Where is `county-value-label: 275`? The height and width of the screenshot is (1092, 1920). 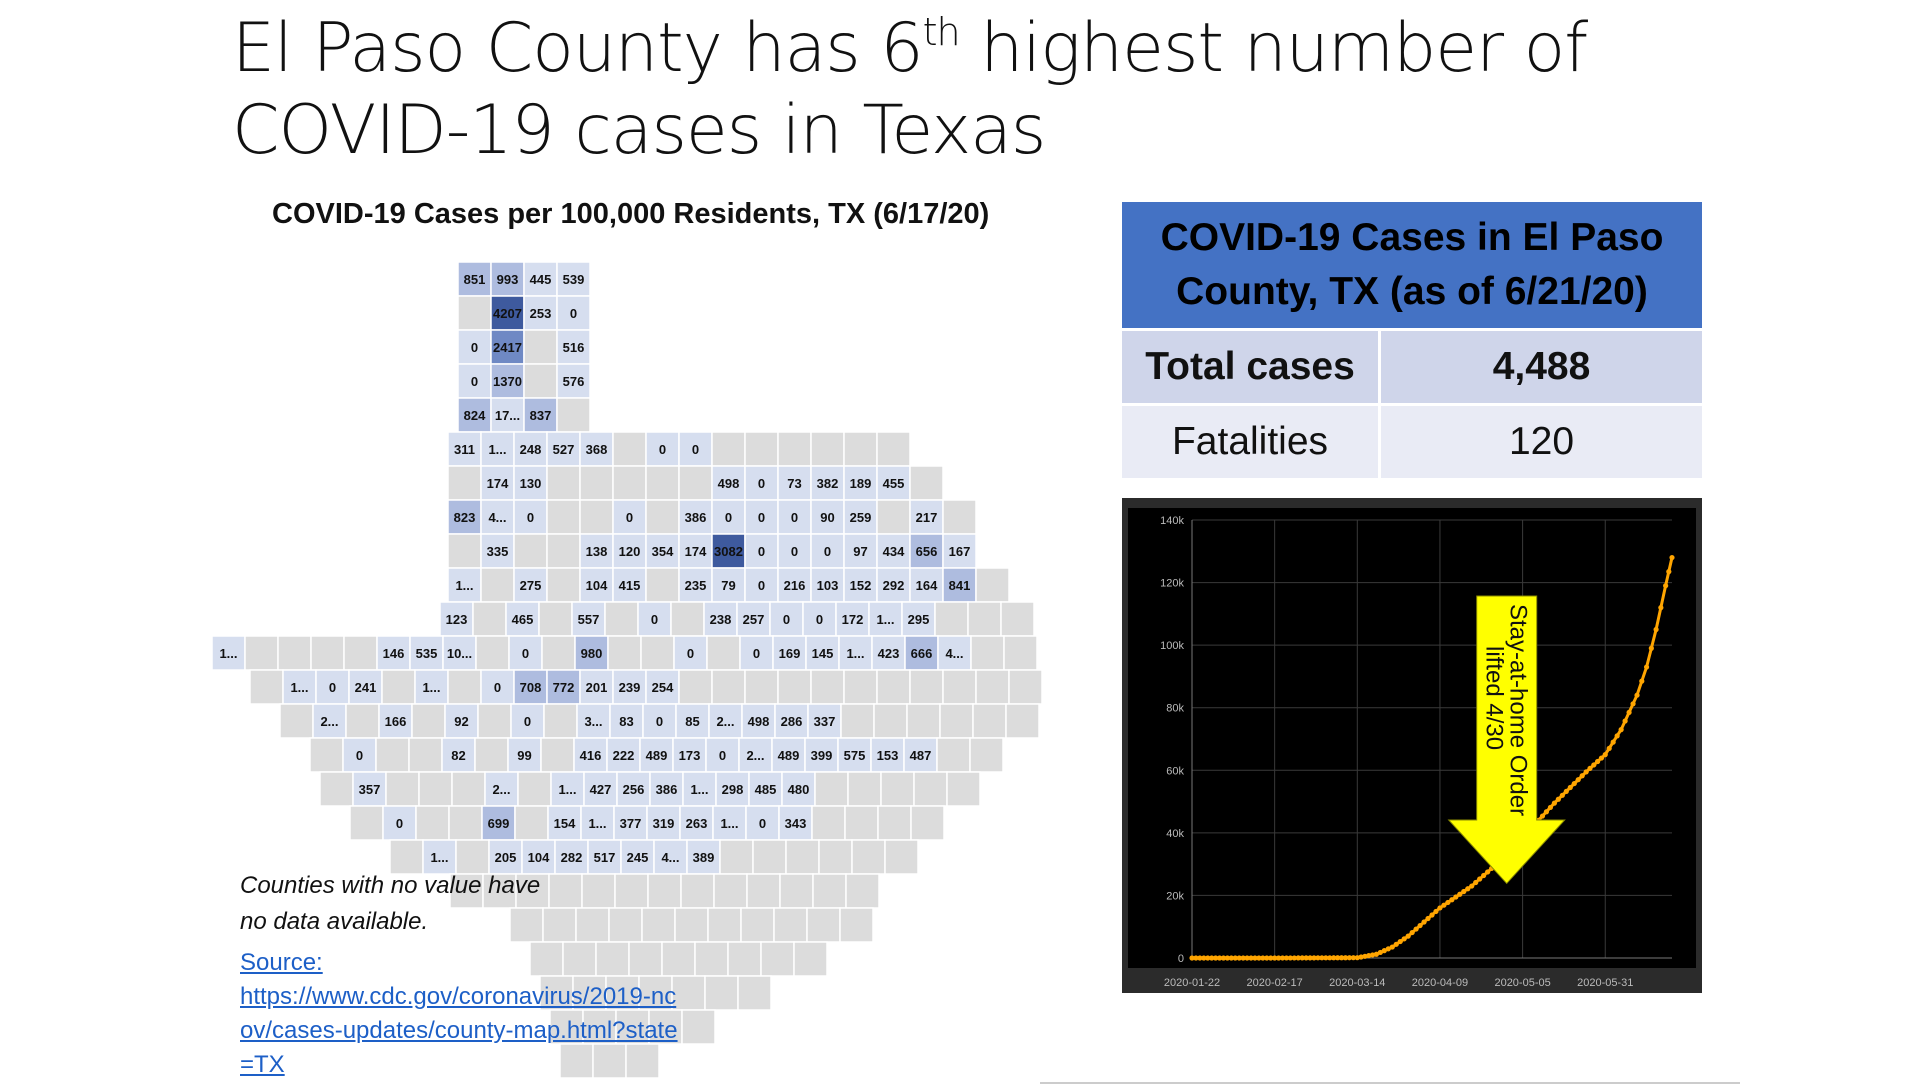 county-value-label: 275 is located at coordinates (531, 585).